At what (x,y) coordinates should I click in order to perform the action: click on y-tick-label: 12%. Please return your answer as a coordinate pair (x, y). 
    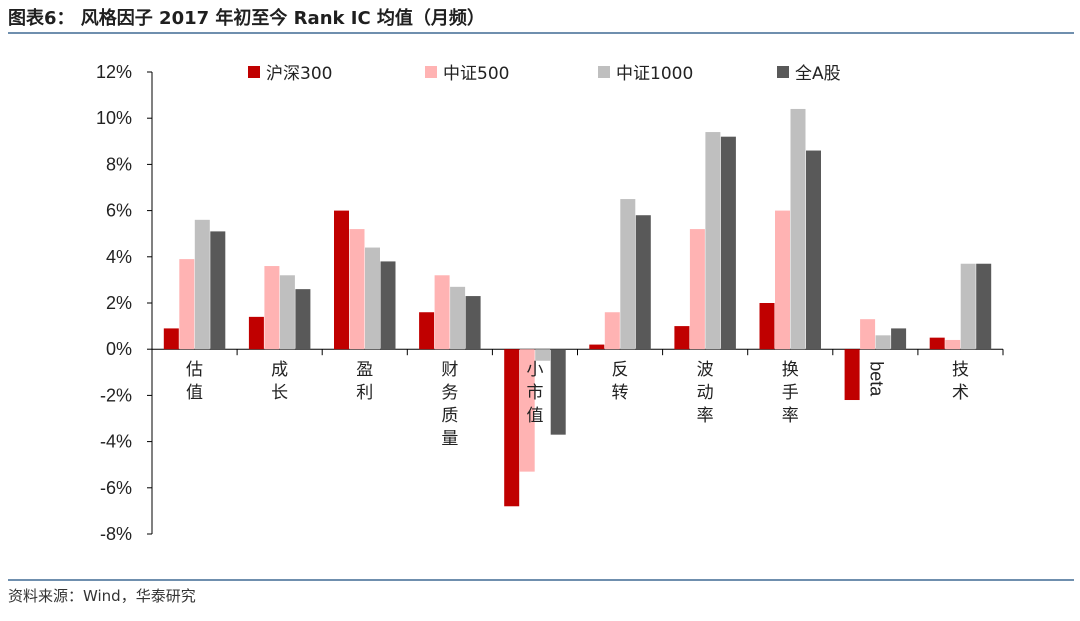
    Looking at the image, I should click on (114, 72).